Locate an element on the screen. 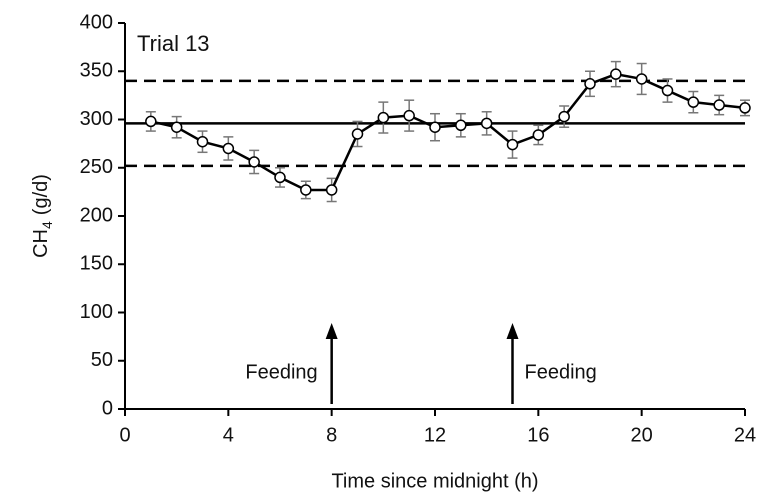 The width and height of the screenshot is (784, 497). y-tick-label: 350 is located at coordinates (96, 71).